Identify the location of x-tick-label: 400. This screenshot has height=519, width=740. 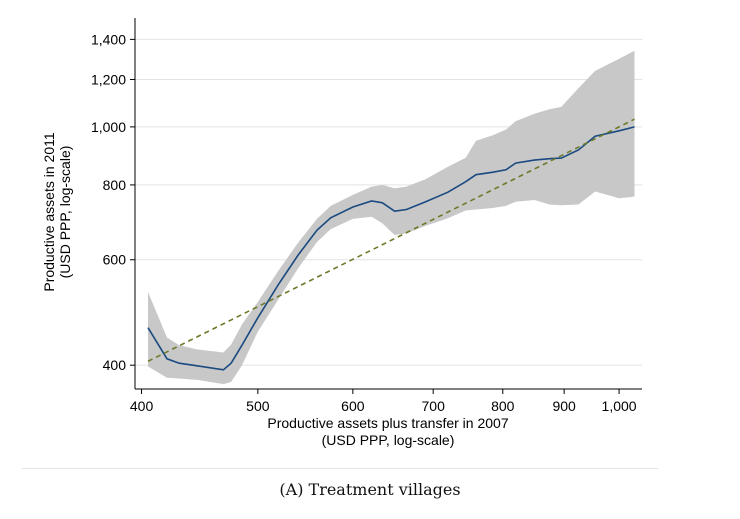
(142, 406).